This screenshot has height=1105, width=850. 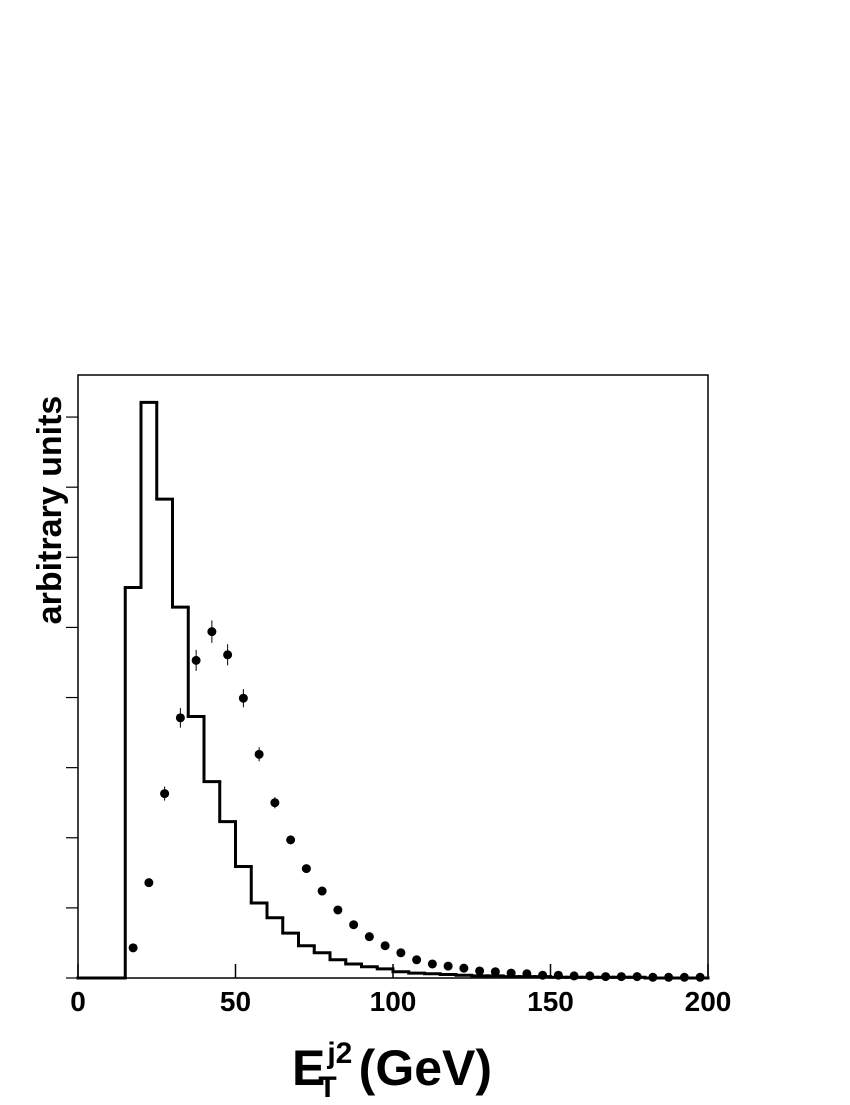 What do you see at coordinates (50, 510) in the screenshot?
I see `y-axis-label: arbitrary units` at bounding box center [50, 510].